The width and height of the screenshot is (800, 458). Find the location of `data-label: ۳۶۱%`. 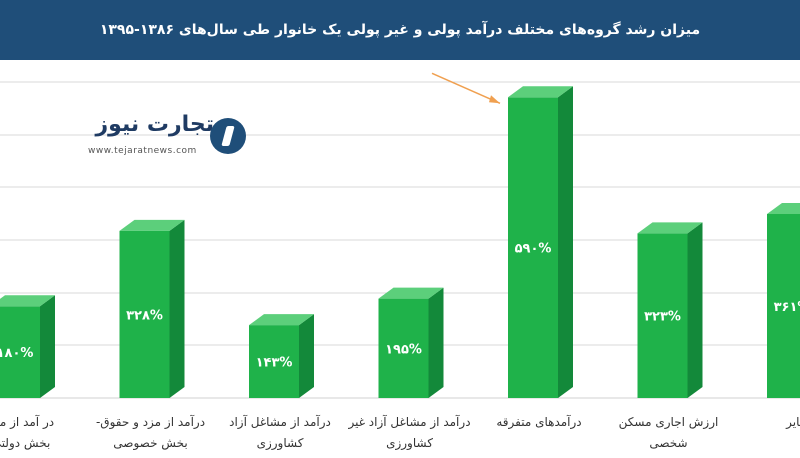

data-label: ۳۶۱% is located at coordinates (787, 307).